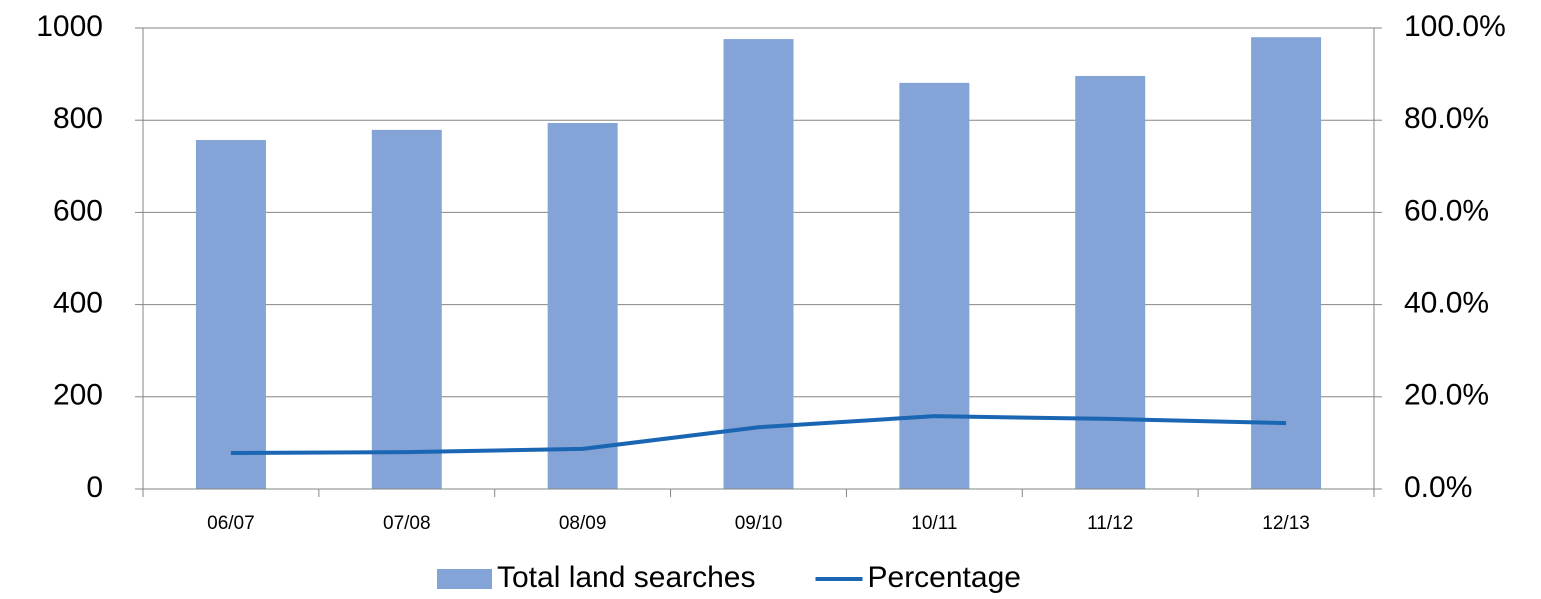  What do you see at coordinates (626, 577) in the screenshot?
I see `legend-label: Total land searches` at bounding box center [626, 577].